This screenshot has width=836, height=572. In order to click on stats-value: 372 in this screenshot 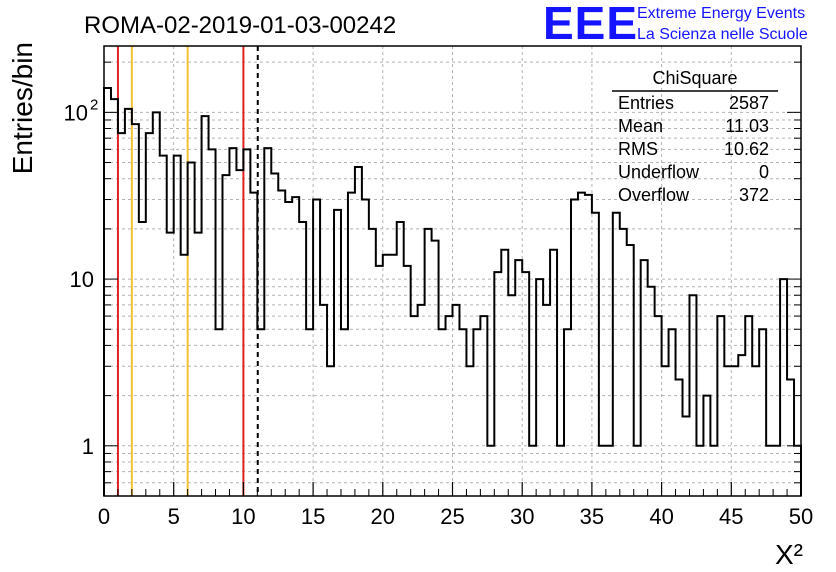, I will do `click(754, 195)`.